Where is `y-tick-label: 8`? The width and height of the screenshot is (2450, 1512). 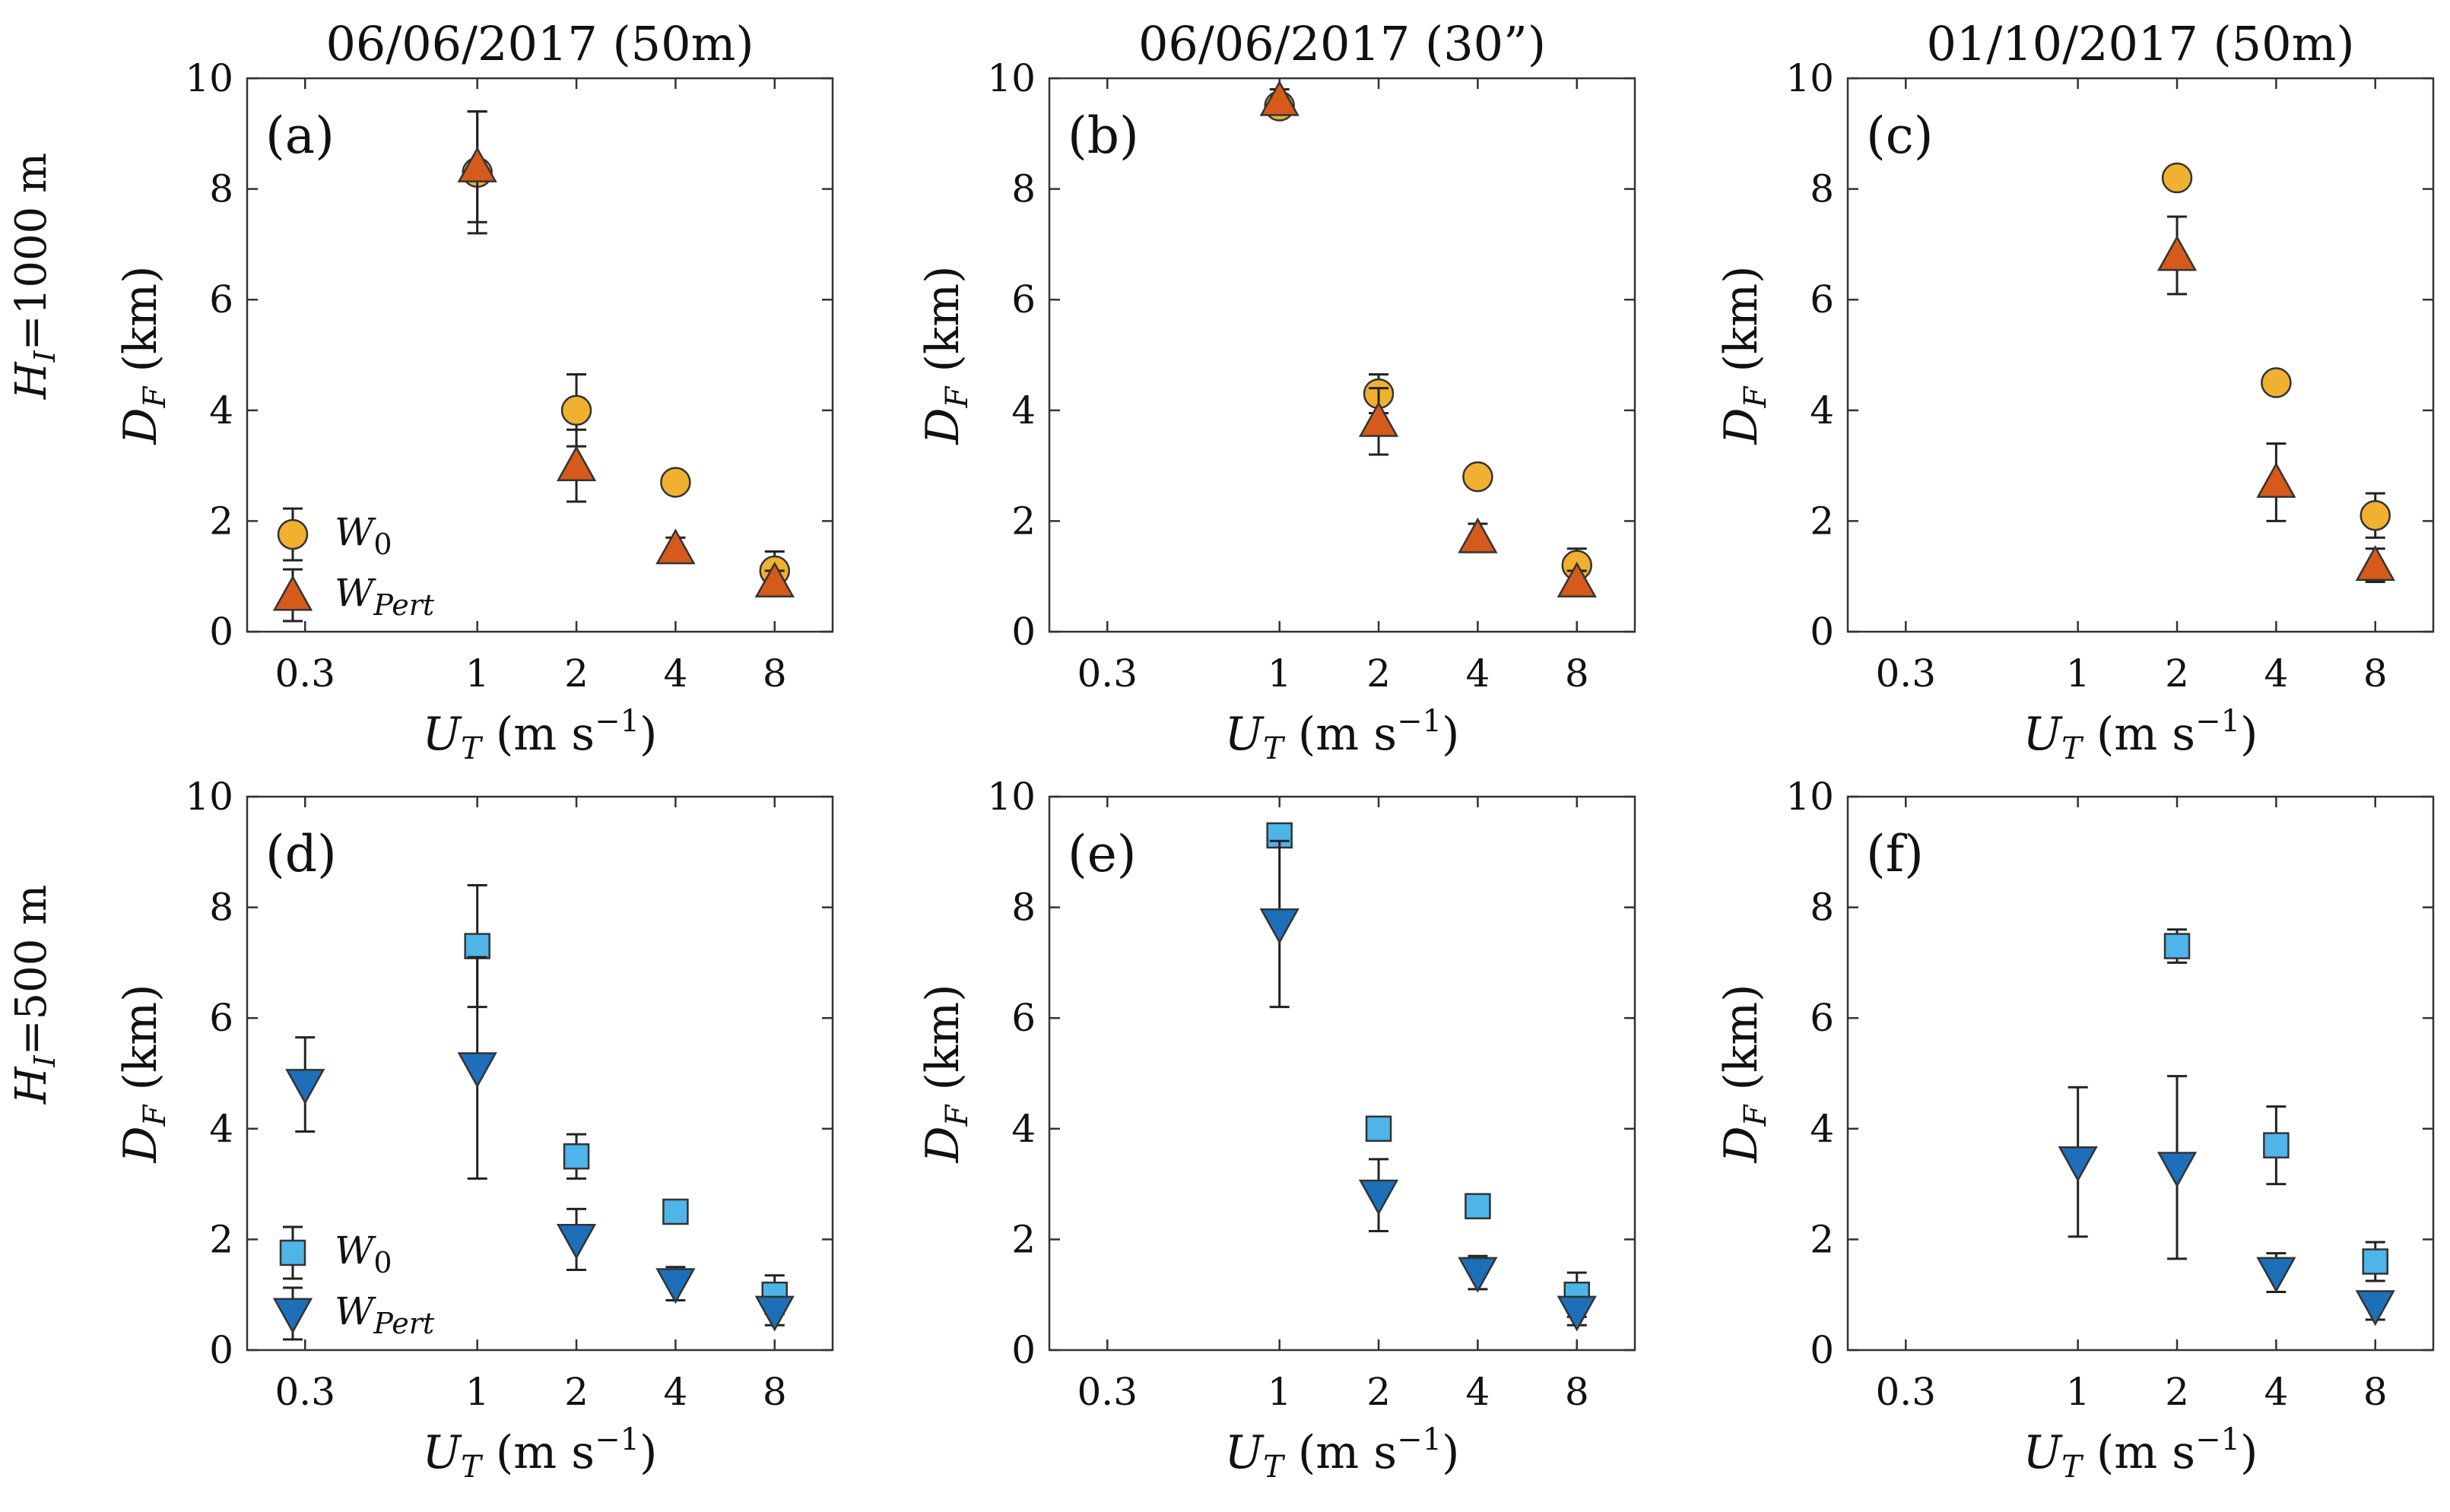 y-tick-label: 8 is located at coordinates (1822, 189).